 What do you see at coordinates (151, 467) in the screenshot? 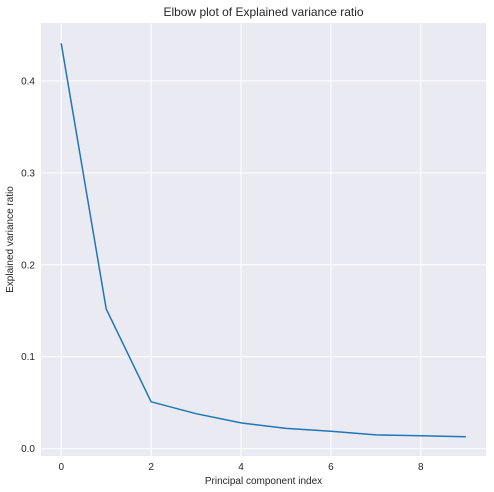
I see `x-tick-label: 2` at bounding box center [151, 467].